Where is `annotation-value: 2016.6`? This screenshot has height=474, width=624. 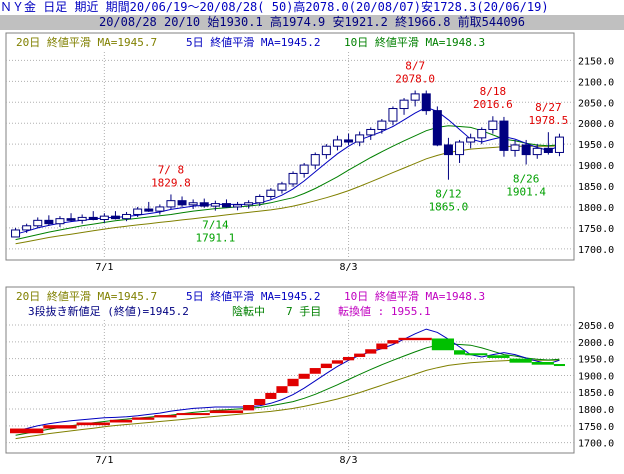
annotation-value: 2016.6 is located at coordinates (493, 104).